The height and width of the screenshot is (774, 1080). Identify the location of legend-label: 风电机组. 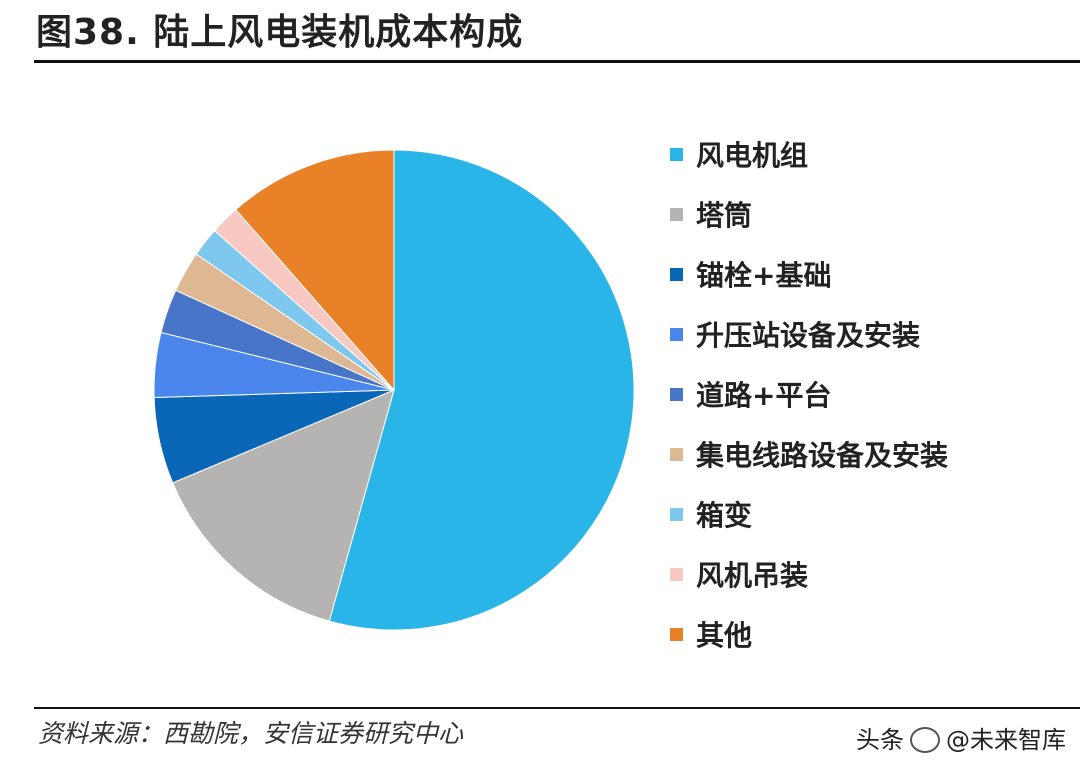
(752, 155).